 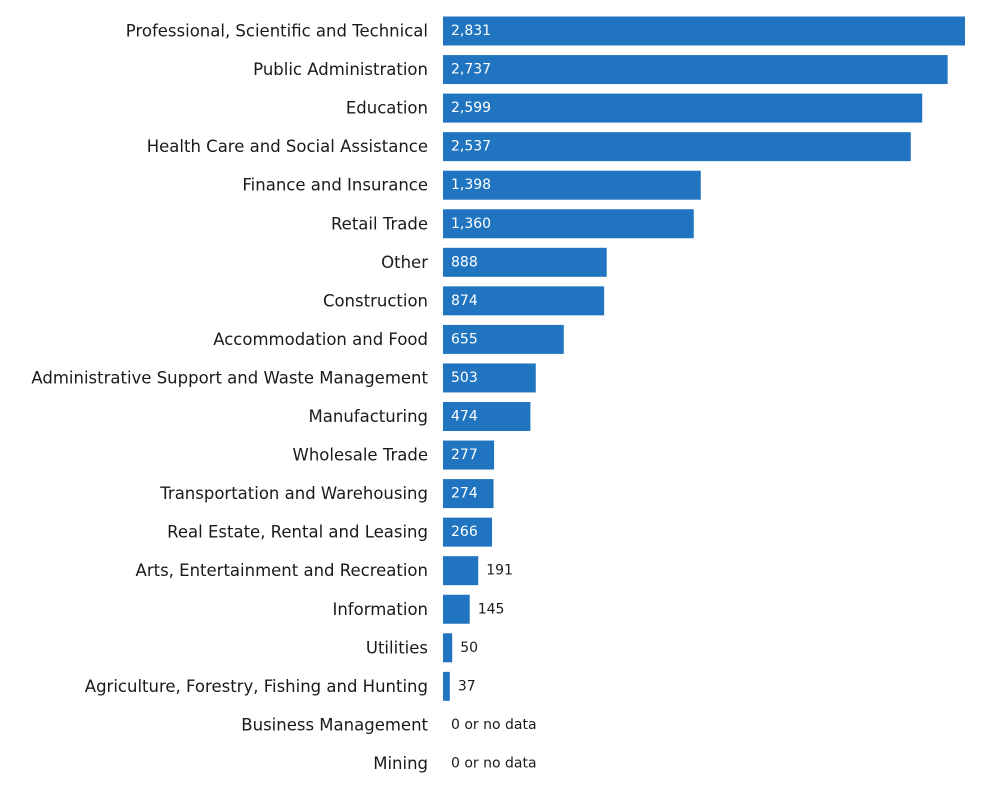 I want to click on category-label: Health Care and Social Assistance, so click(x=287, y=146).